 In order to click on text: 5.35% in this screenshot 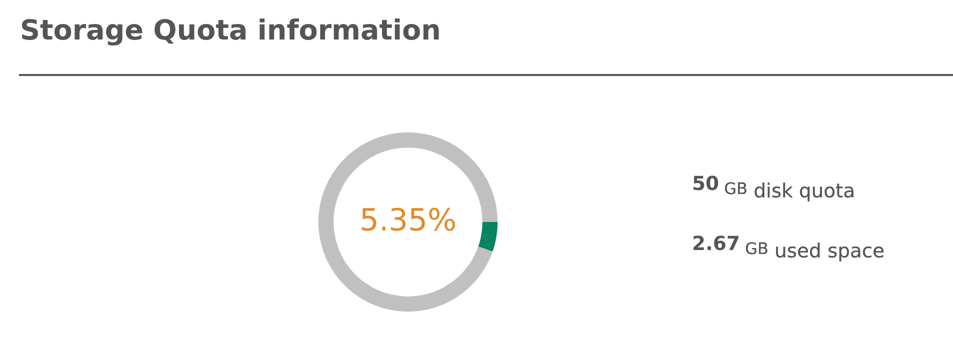, I will do `click(408, 219)`.